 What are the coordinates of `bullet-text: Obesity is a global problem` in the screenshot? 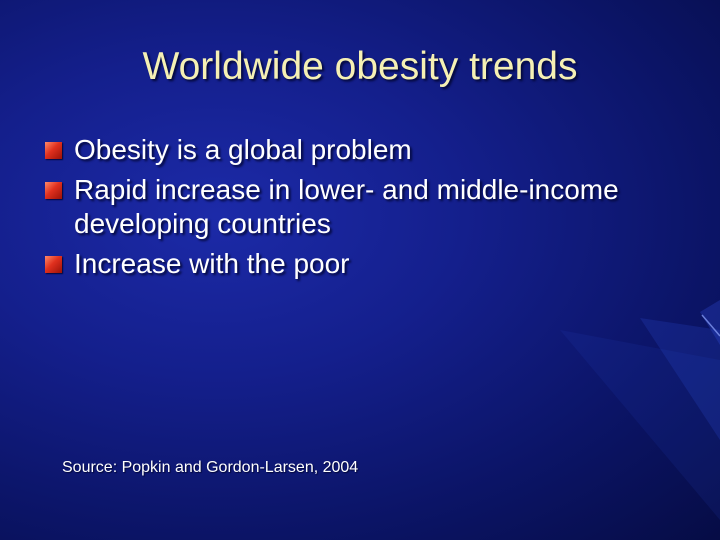 It's located at (243, 149).